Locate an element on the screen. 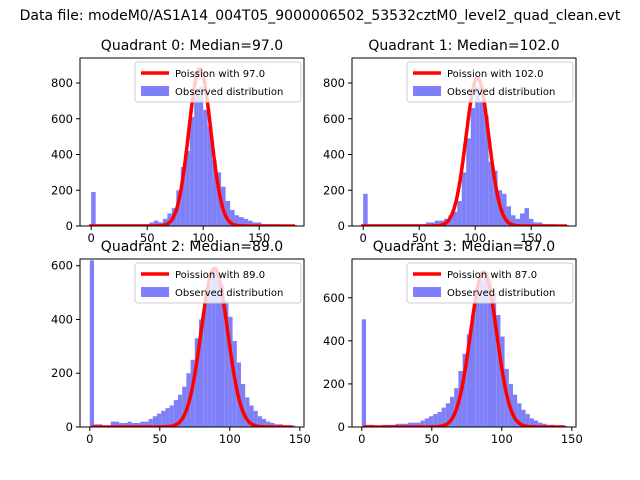 This screenshot has width=640, height=480. legend-frame is located at coordinates (490, 82).